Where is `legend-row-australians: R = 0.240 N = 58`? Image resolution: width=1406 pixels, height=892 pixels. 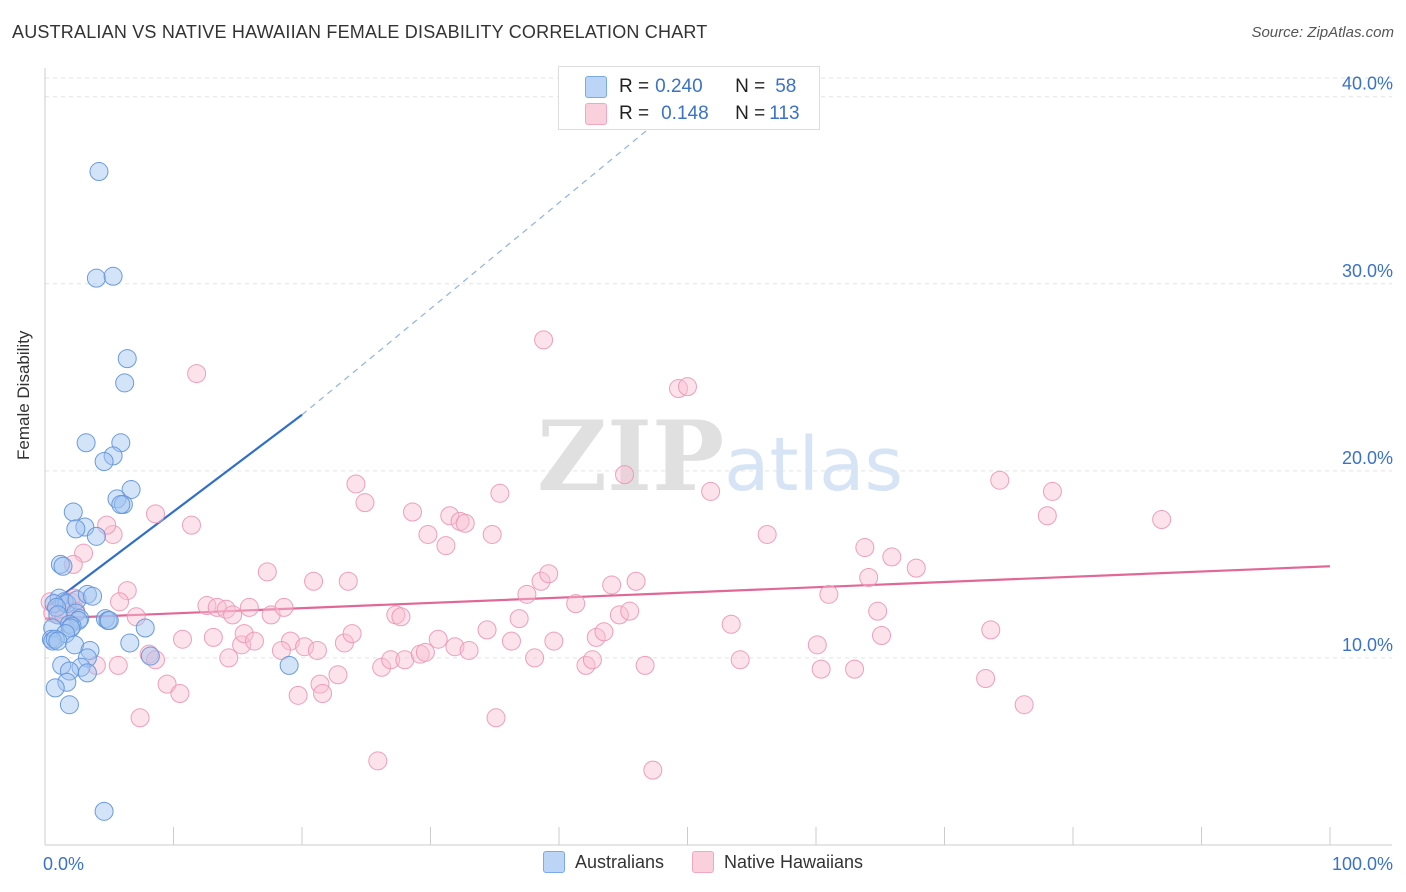
legend-row-australians: R = 0.240 N = 58 is located at coordinates (677, 87).